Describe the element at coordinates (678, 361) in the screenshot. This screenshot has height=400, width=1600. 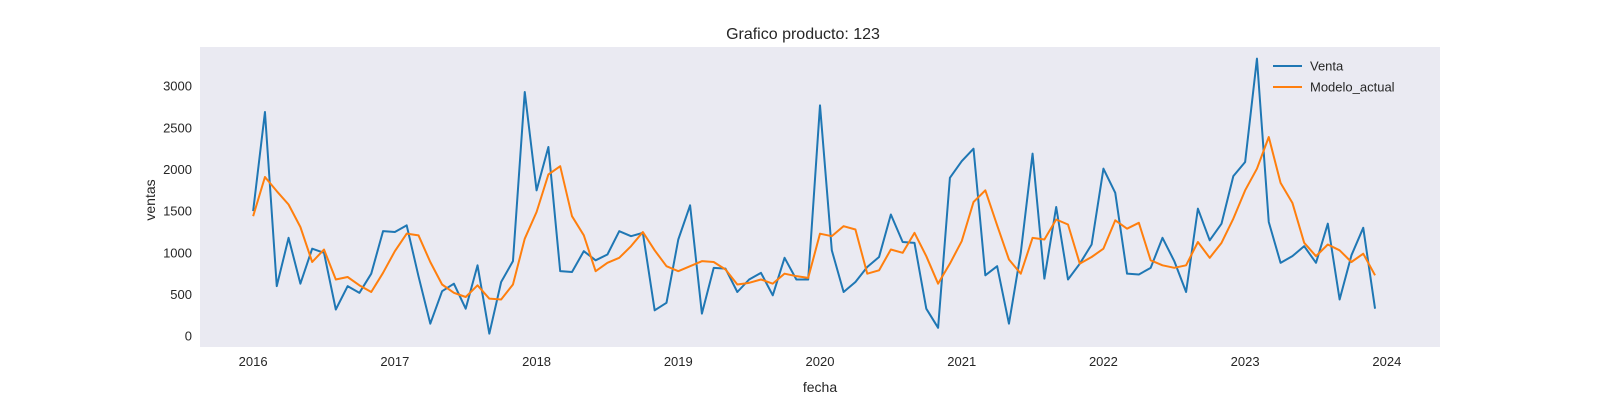
I see `x-tick-label: 2019` at that location.